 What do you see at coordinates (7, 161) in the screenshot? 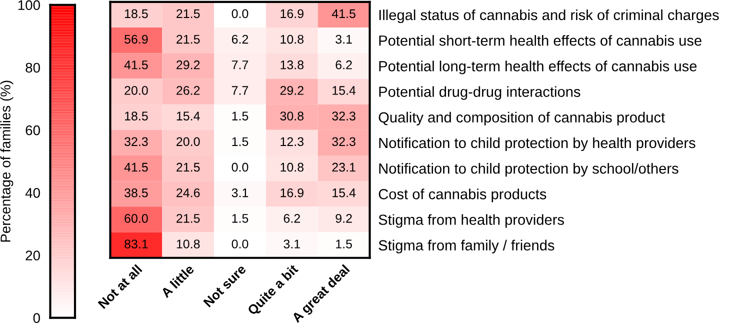
I see `color-bar-title: Percentage of families (%)` at bounding box center [7, 161].